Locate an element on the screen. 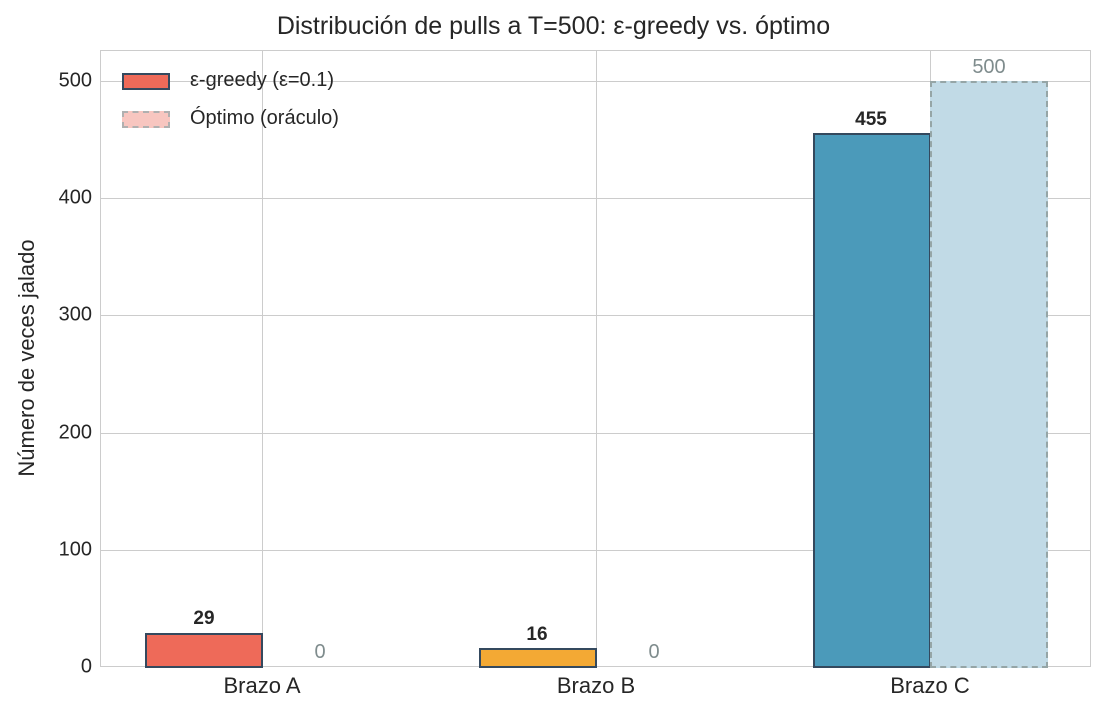 The width and height of the screenshot is (1107, 717). legend-label: ε-greedy (ε=0.1) is located at coordinates (262, 80).